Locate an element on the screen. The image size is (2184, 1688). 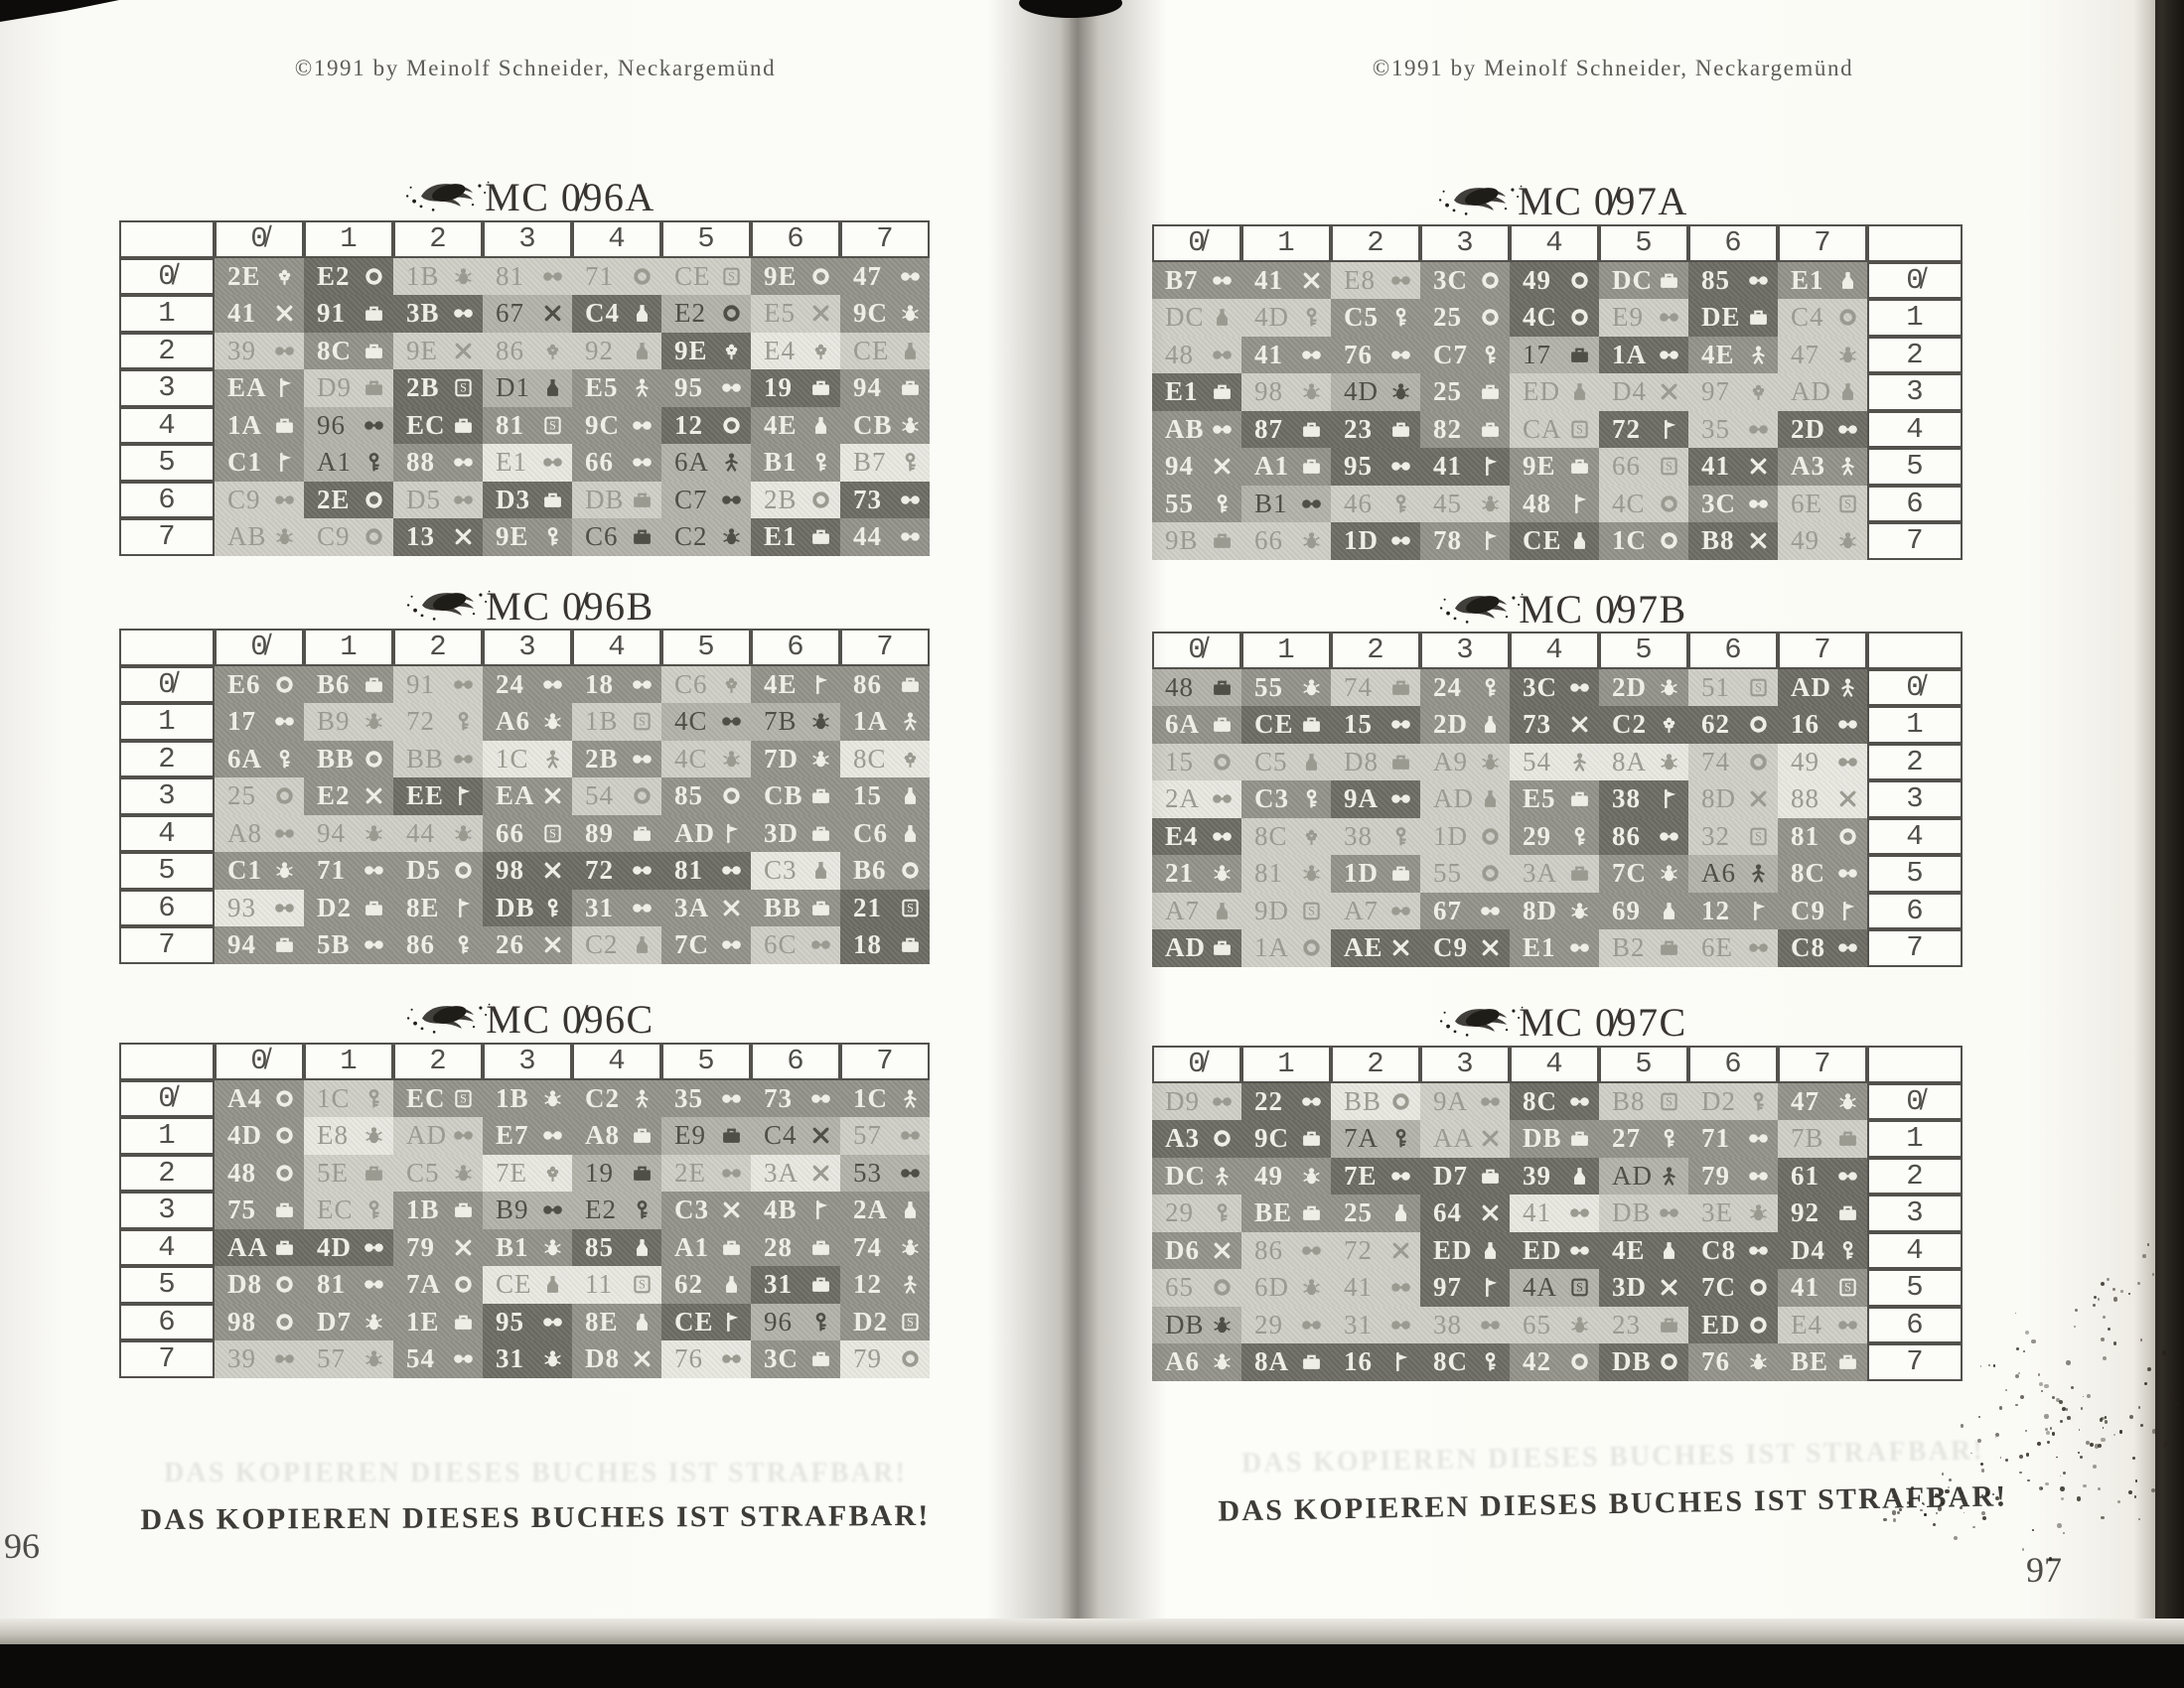
sbox-icon: S is located at coordinates (642, 721).